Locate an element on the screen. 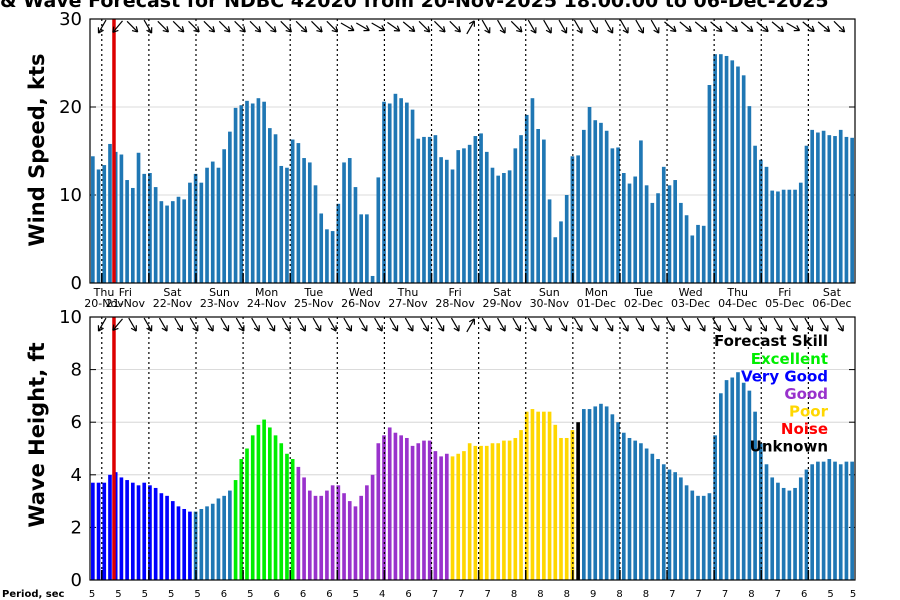 The image size is (900, 600). wave-ytick-label: 6 is located at coordinates (76, 422).